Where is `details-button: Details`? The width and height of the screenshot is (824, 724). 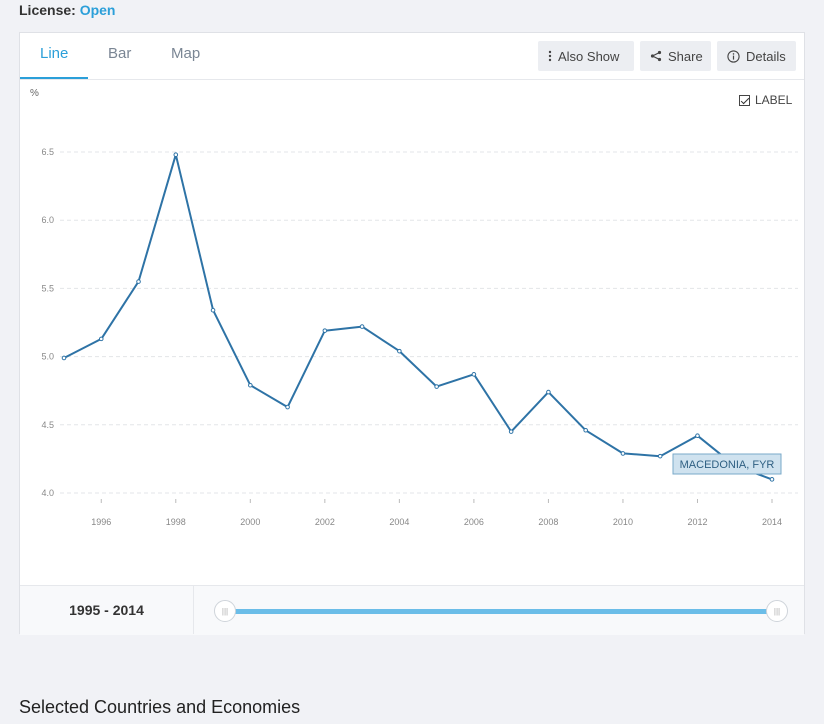 details-button: Details is located at coordinates (756, 56).